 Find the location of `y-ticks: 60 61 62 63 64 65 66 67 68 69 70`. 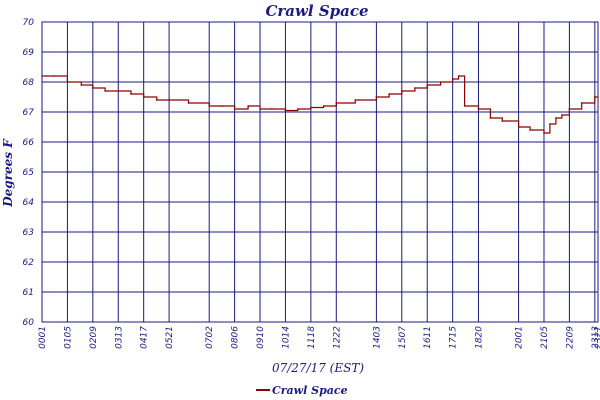

y-ticks: 60 61 62 63 64 65 66 67 68 69 70 is located at coordinates (29, 173).